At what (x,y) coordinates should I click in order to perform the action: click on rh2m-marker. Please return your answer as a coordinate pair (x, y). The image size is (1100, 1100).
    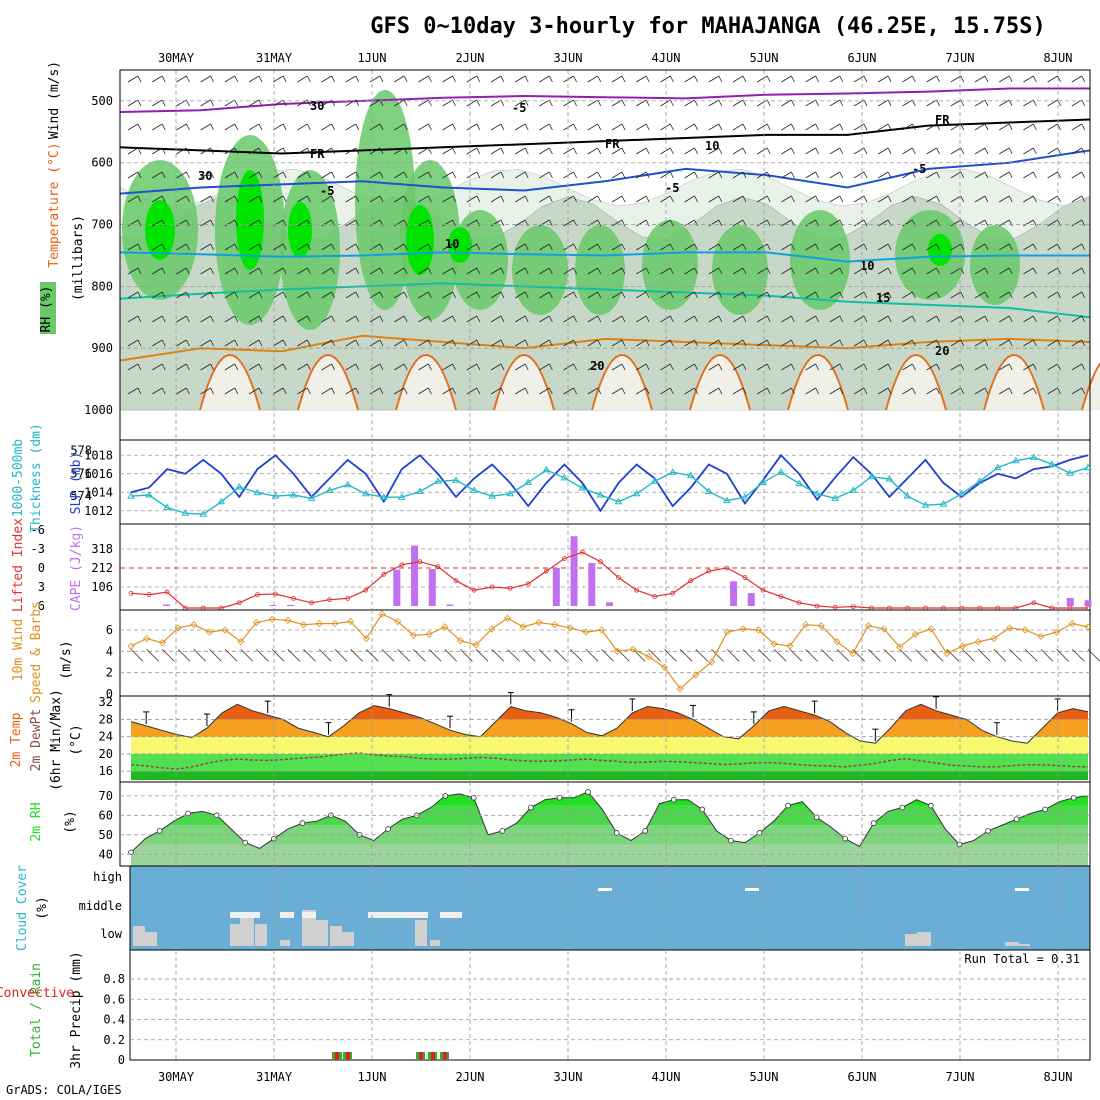
    Looking at the image, I should click on (159, 831).